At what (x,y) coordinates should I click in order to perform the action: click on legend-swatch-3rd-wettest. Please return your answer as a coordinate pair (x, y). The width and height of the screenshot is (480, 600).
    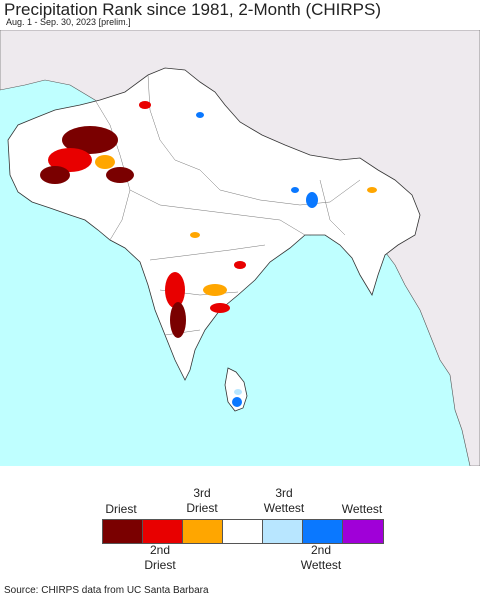
    Looking at the image, I should click on (283, 531).